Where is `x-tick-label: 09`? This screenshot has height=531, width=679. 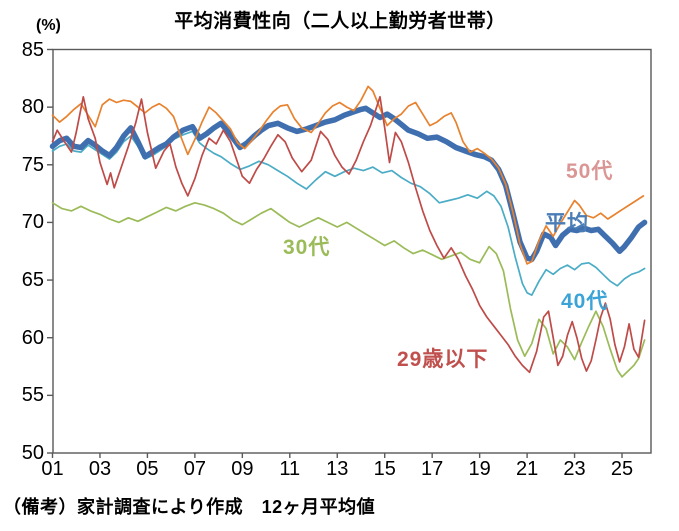 x-tick-label: 09 is located at coordinates (242, 469).